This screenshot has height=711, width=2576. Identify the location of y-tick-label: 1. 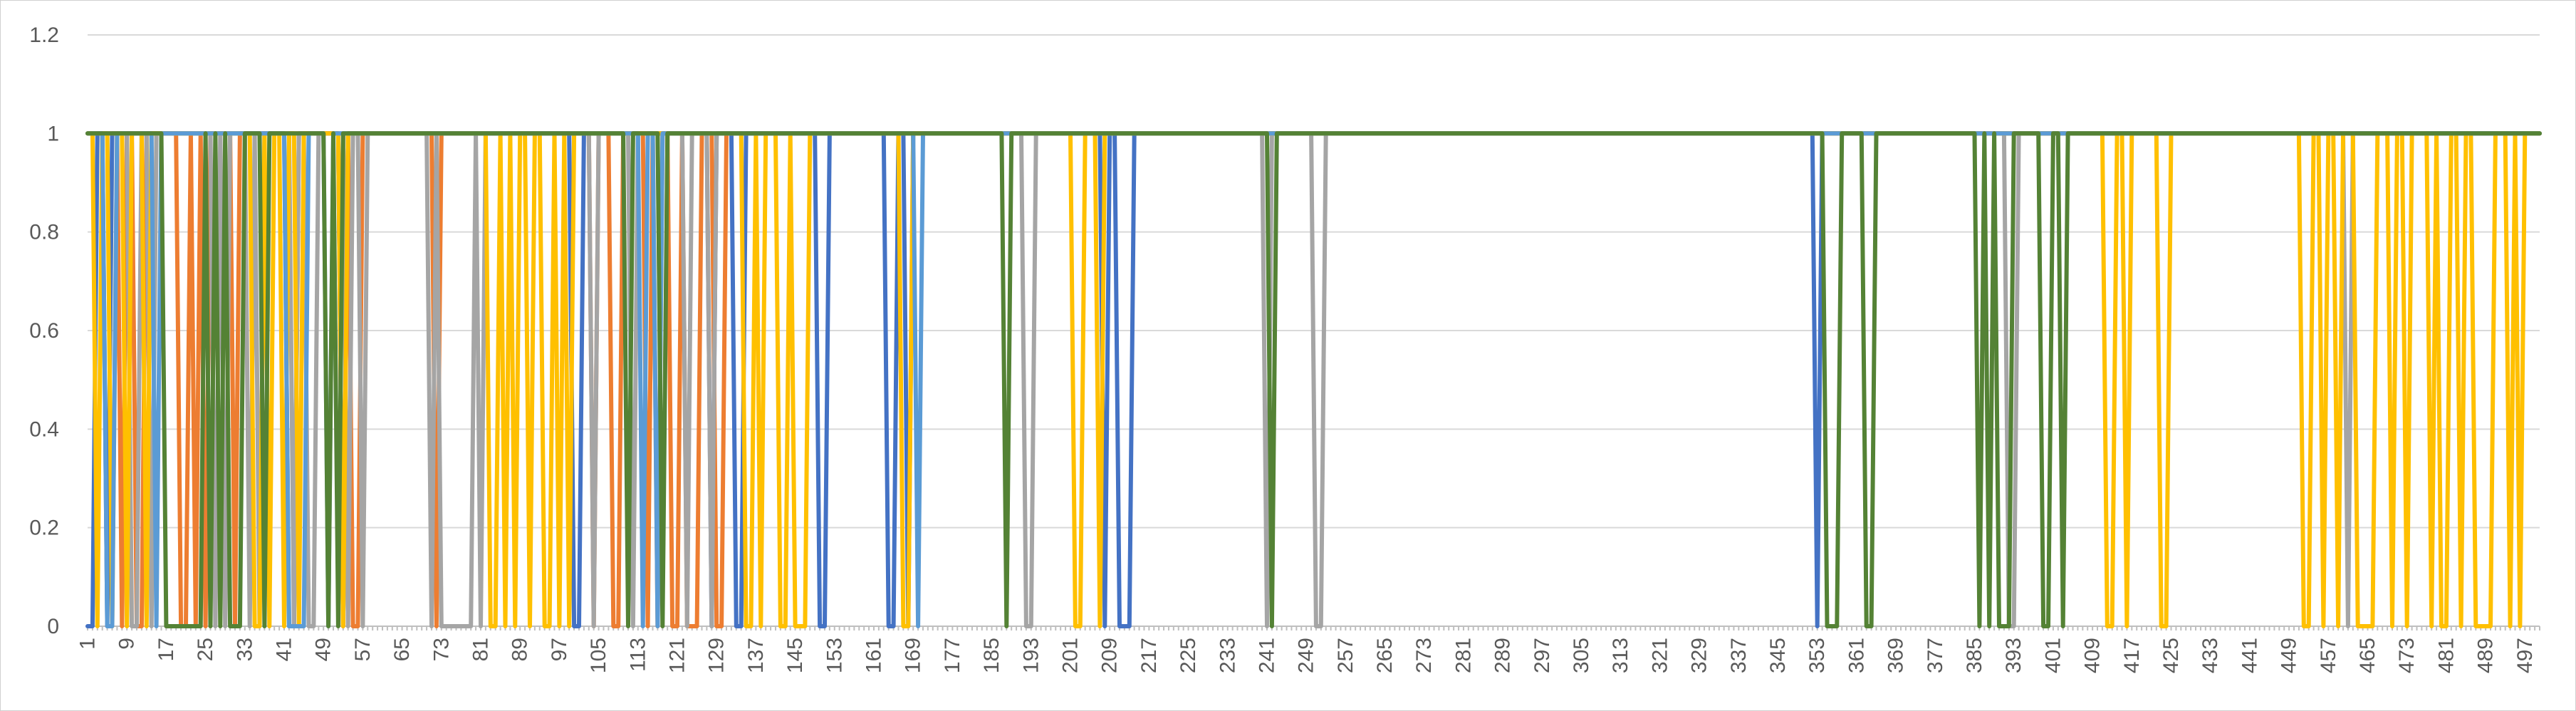
(53, 133).